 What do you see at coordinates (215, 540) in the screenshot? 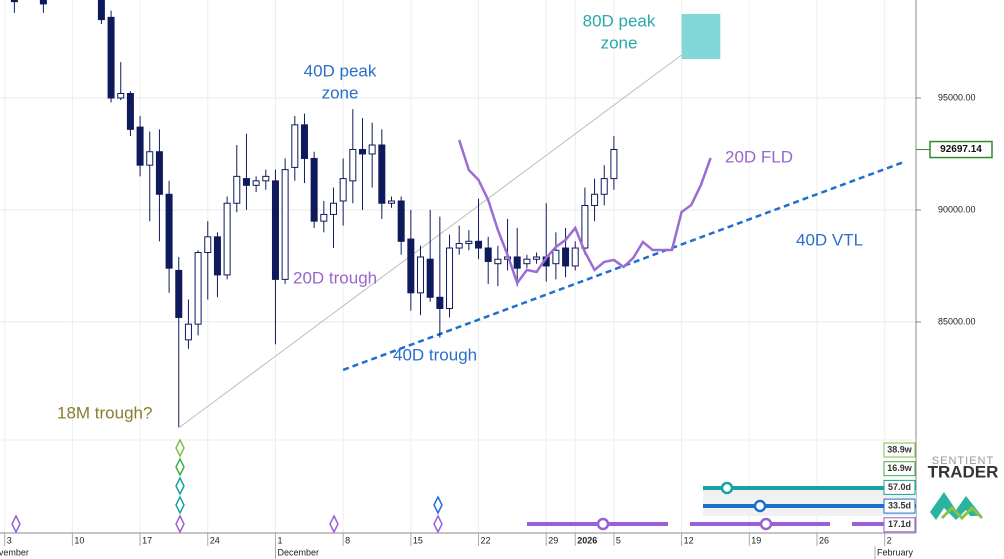
I see `x-tick-label: 24` at bounding box center [215, 540].